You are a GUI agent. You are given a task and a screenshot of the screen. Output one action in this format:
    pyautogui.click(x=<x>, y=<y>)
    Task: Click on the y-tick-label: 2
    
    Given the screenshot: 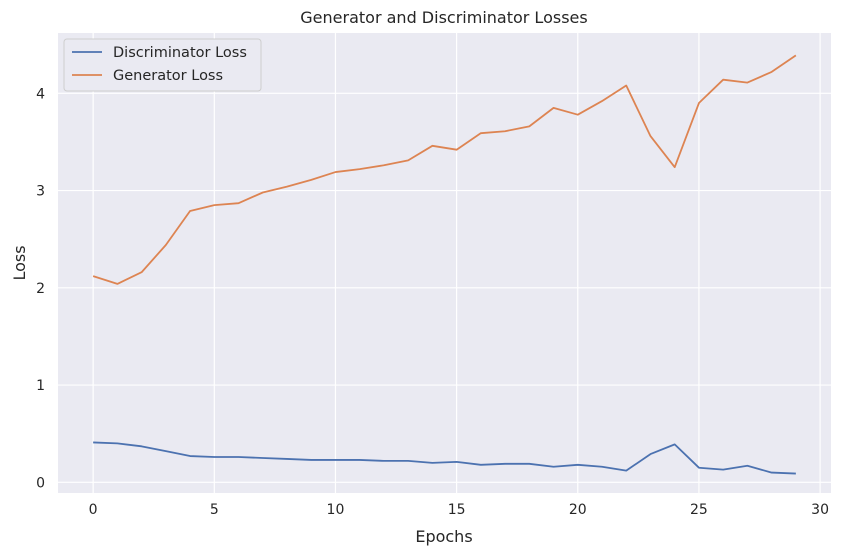 What is the action you would take?
    pyautogui.click(x=40, y=289)
    